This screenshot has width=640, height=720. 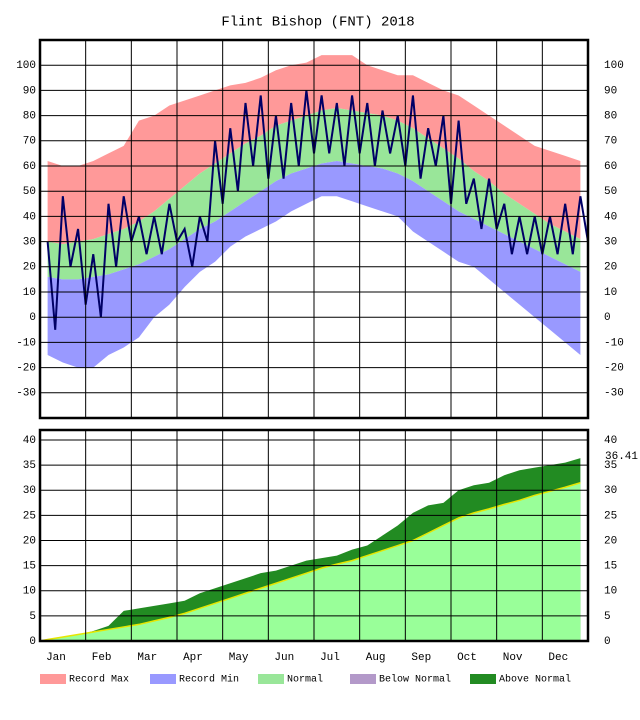 I want to click on y-tick-label: 100, so click(x=26, y=66).